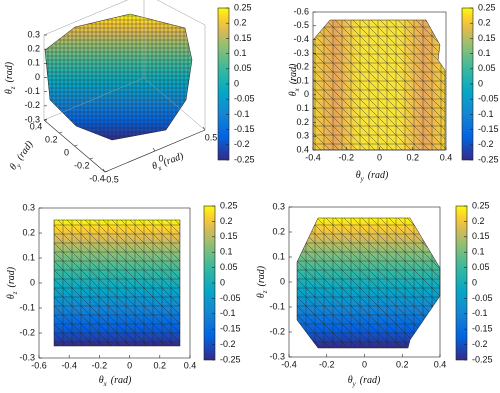  What do you see at coordinates (297, 89) in the screenshot?
I see `y-axis-label-sub: x` at bounding box center [297, 89].